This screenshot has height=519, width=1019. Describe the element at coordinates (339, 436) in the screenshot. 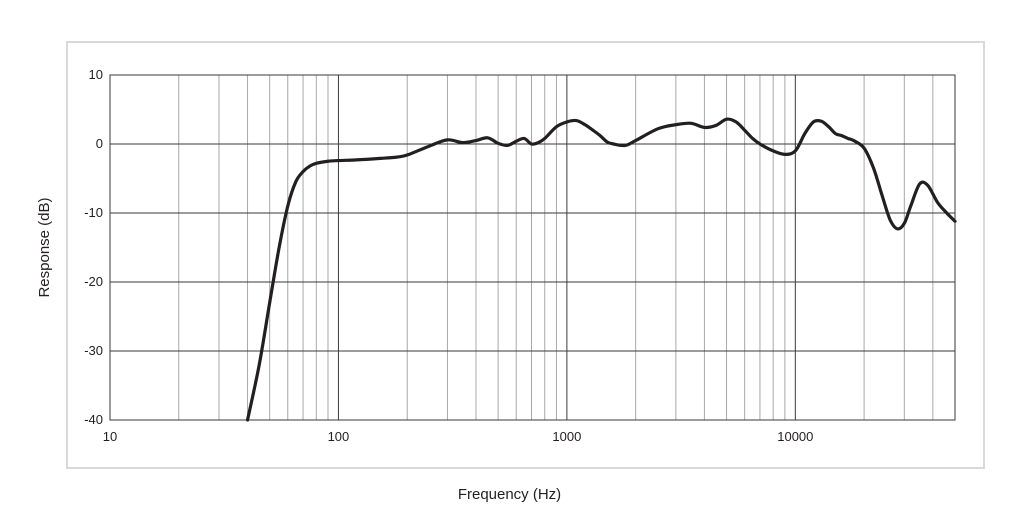

I see `x-tick-label: 100` at that location.